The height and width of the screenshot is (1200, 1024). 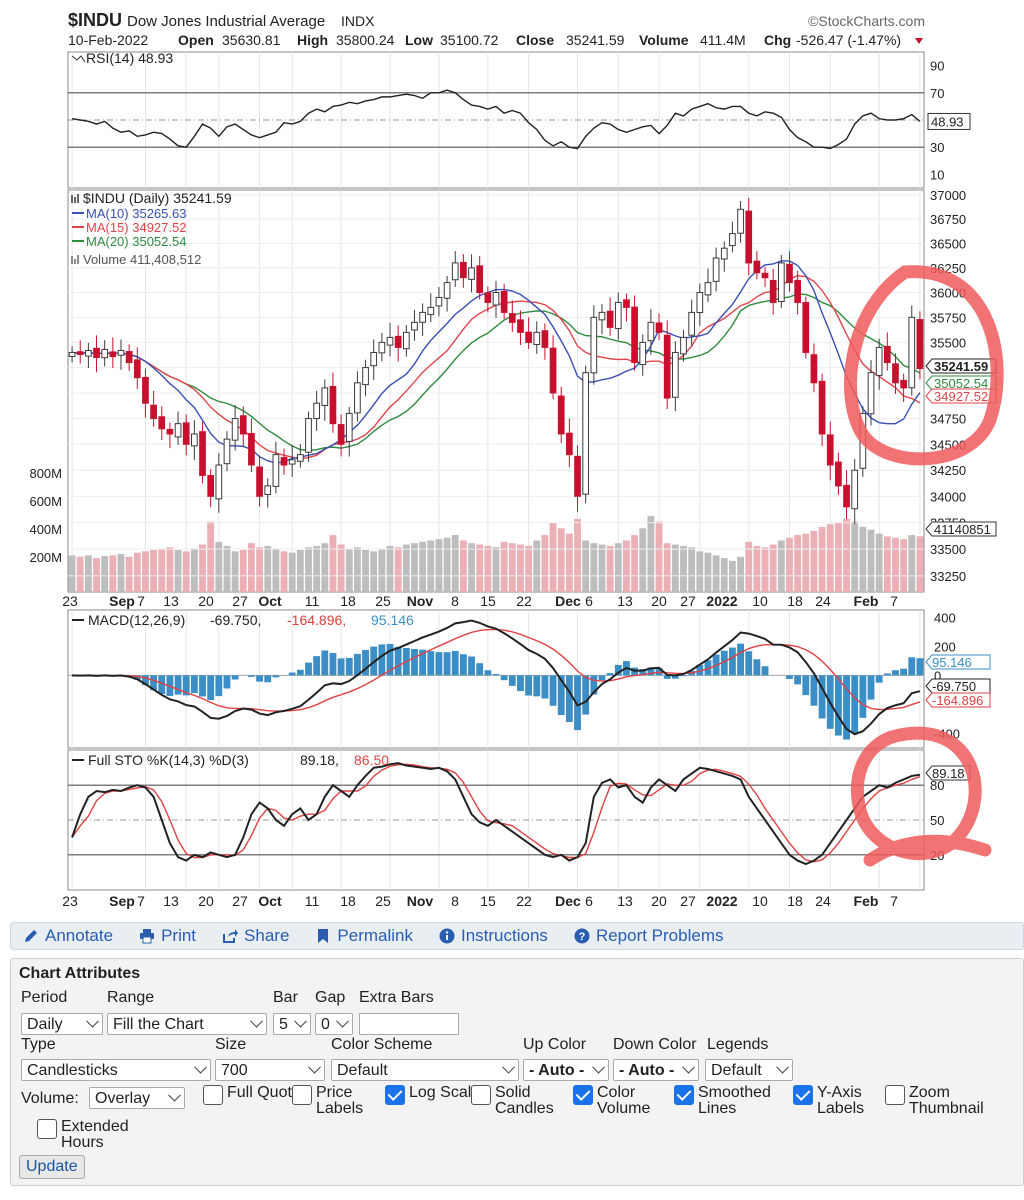 I want to click on instructions-link: Instructions, so click(x=493, y=936).